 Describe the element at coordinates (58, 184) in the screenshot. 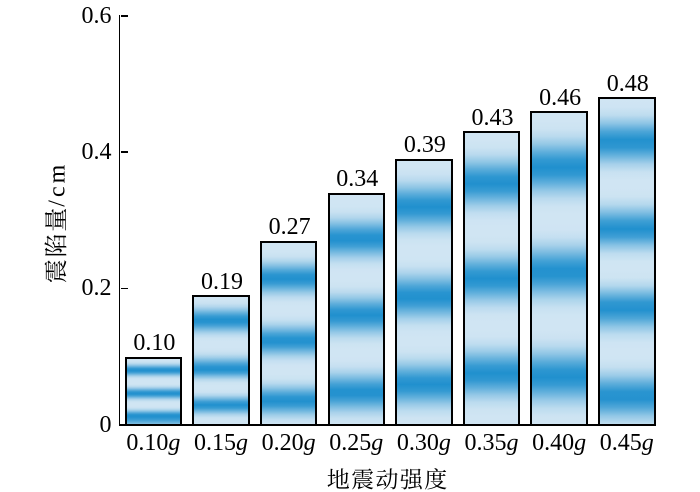

I see `svg-text: /cm` at that location.